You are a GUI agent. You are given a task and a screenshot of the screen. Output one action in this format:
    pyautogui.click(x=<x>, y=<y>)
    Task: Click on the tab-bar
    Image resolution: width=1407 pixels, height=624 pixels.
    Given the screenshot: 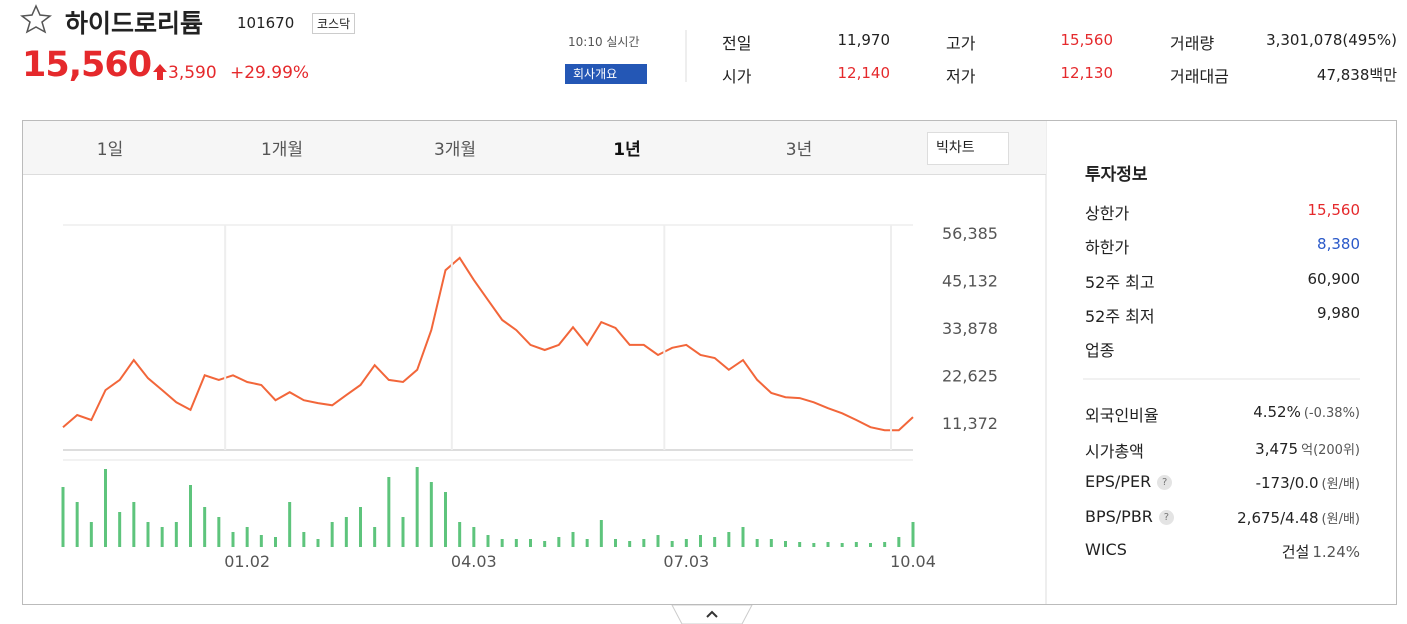 What is the action you would take?
    pyautogui.click(x=534, y=148)
    